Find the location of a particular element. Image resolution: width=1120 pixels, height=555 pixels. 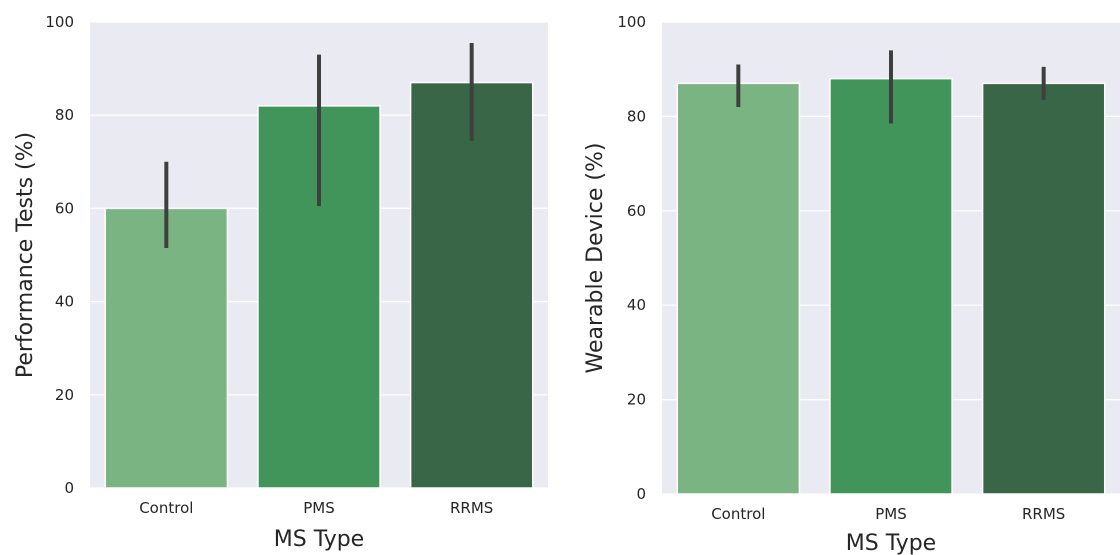

bar-pms is located at coordinates (891, 286).